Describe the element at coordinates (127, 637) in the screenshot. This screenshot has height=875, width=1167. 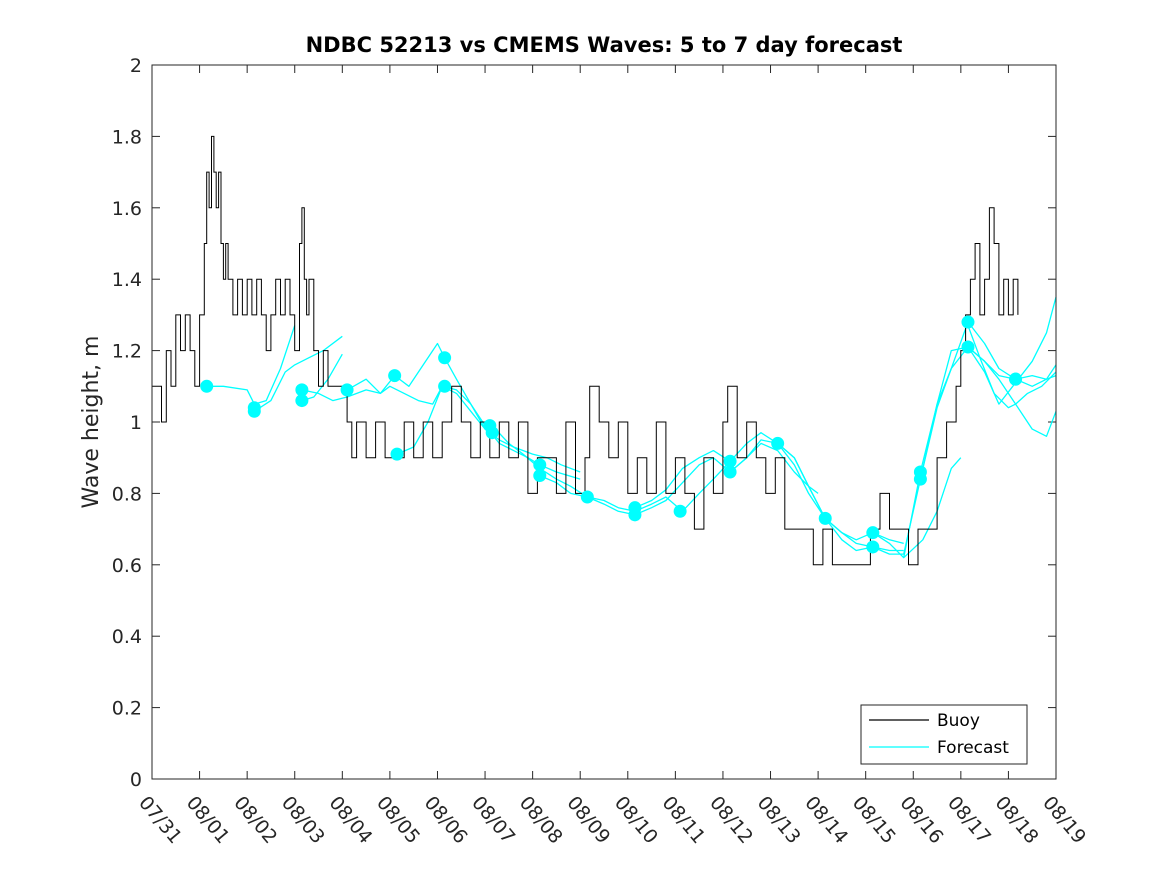
I see `y-tick-label: 0.4` at that location.